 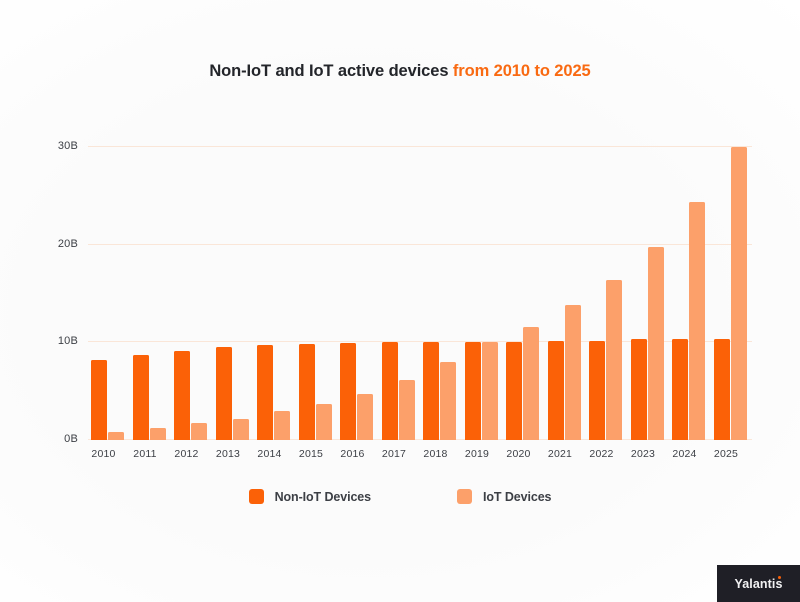 I want to click on legend-item: IoT Devices, so click(x=504, y=496).